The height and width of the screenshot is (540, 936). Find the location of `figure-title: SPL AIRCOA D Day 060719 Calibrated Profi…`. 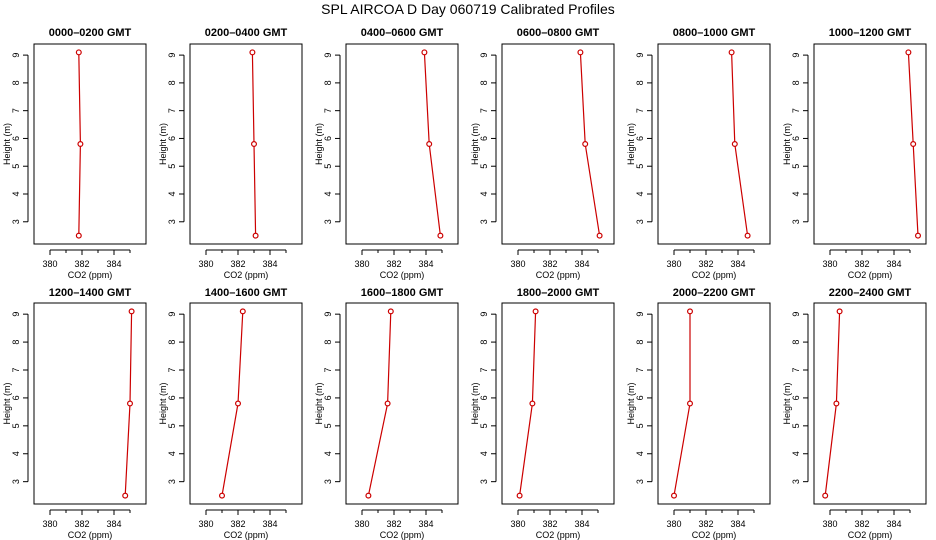

figure-title: SPL AIRCOA D Day 060719 Calibrated Profi… is located at coordinates (468, 9).